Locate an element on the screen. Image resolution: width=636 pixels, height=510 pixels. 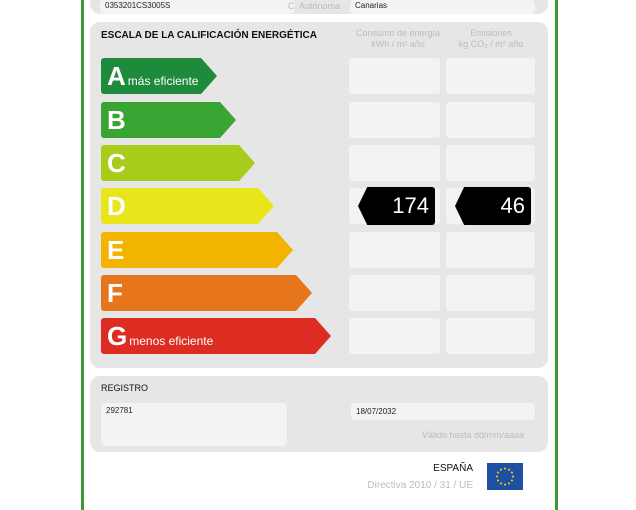
eu-flag-icon is located at coordinates (505, 476).